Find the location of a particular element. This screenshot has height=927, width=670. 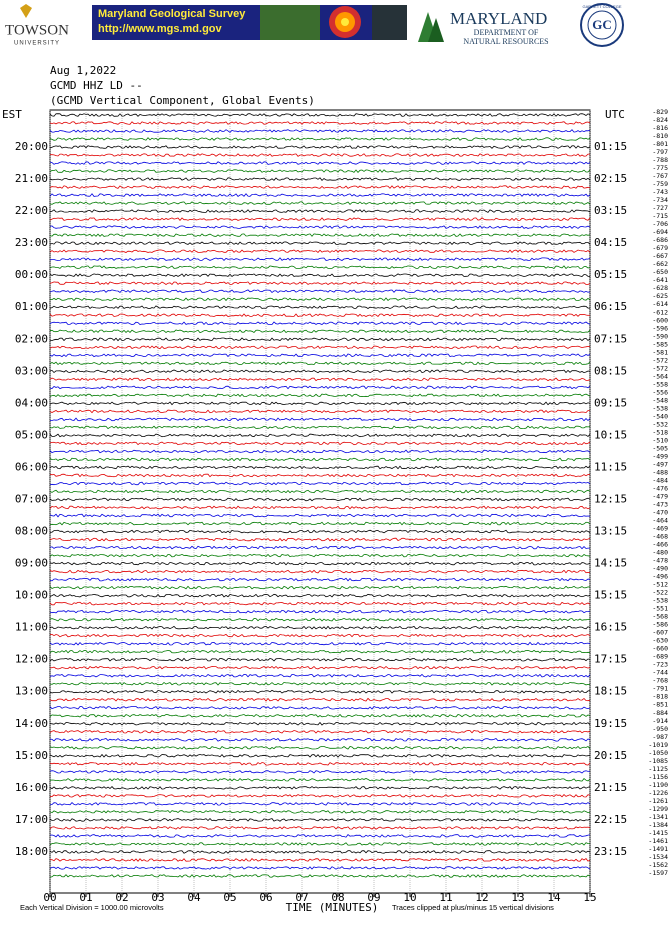

left-time-label: 13:00 is located at coordinates (31, 691).